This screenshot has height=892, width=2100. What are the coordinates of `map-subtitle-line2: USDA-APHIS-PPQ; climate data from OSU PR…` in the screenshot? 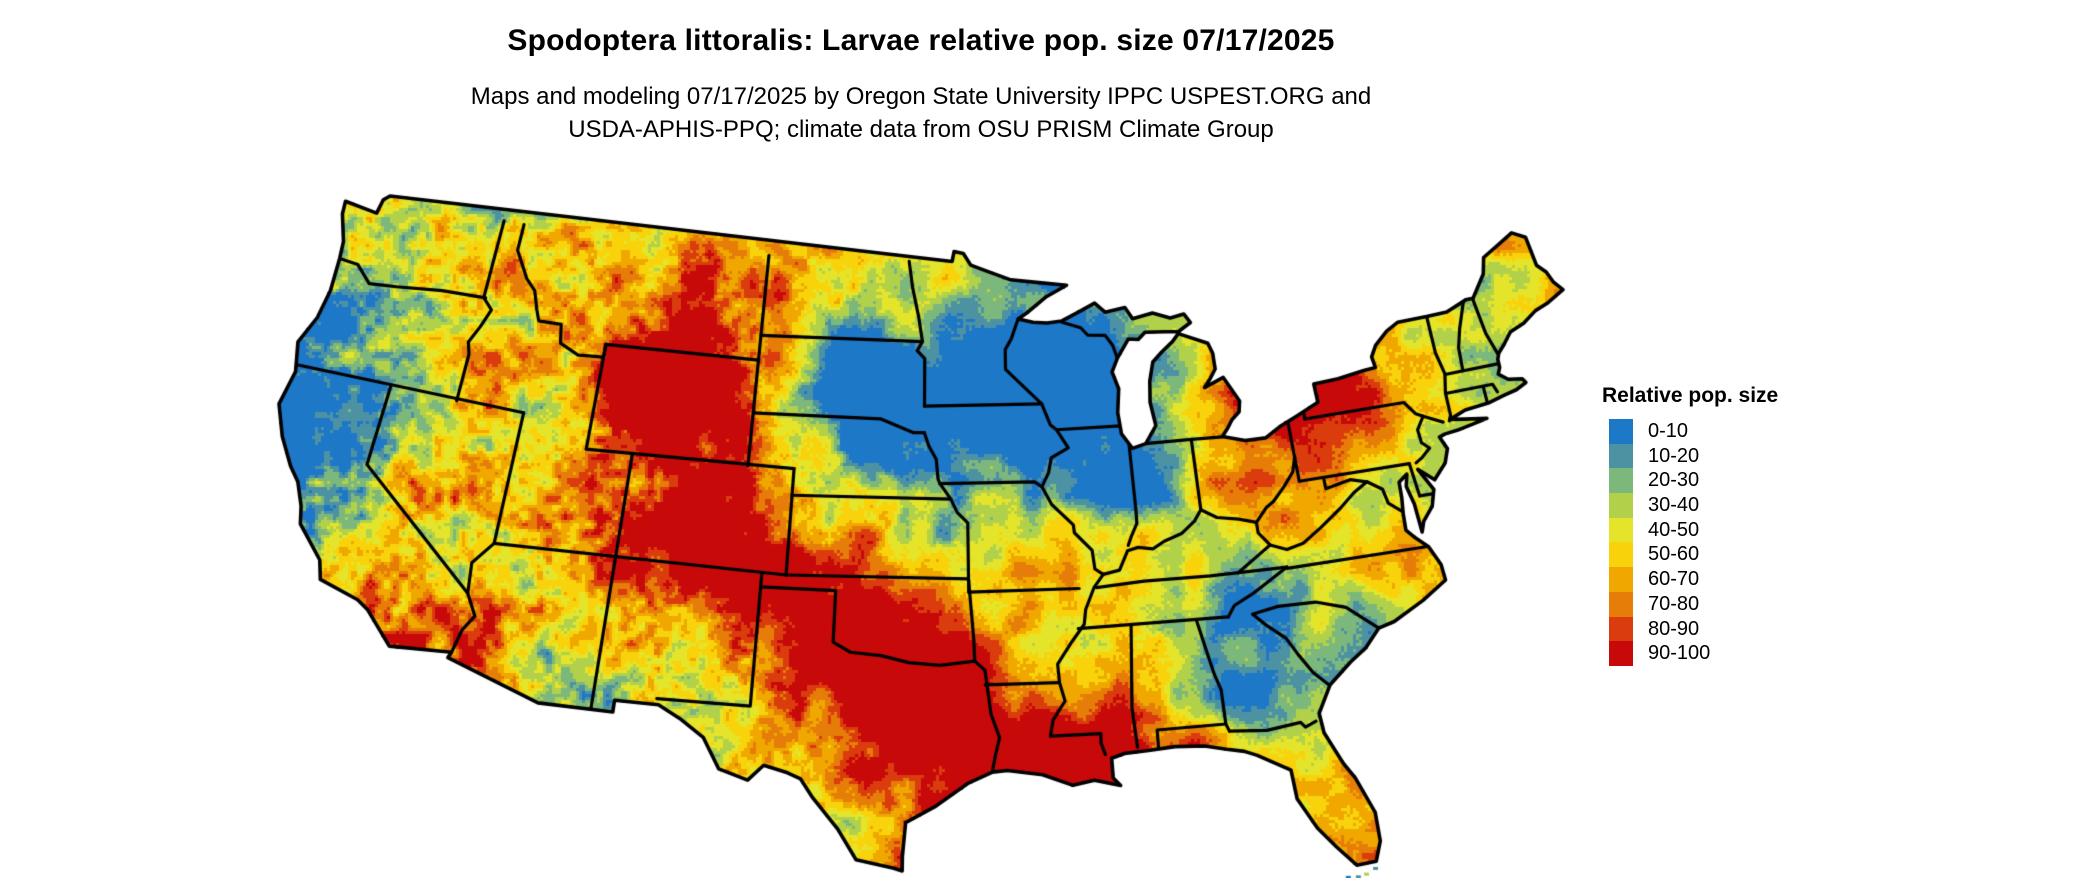 It's located at (921, 129).